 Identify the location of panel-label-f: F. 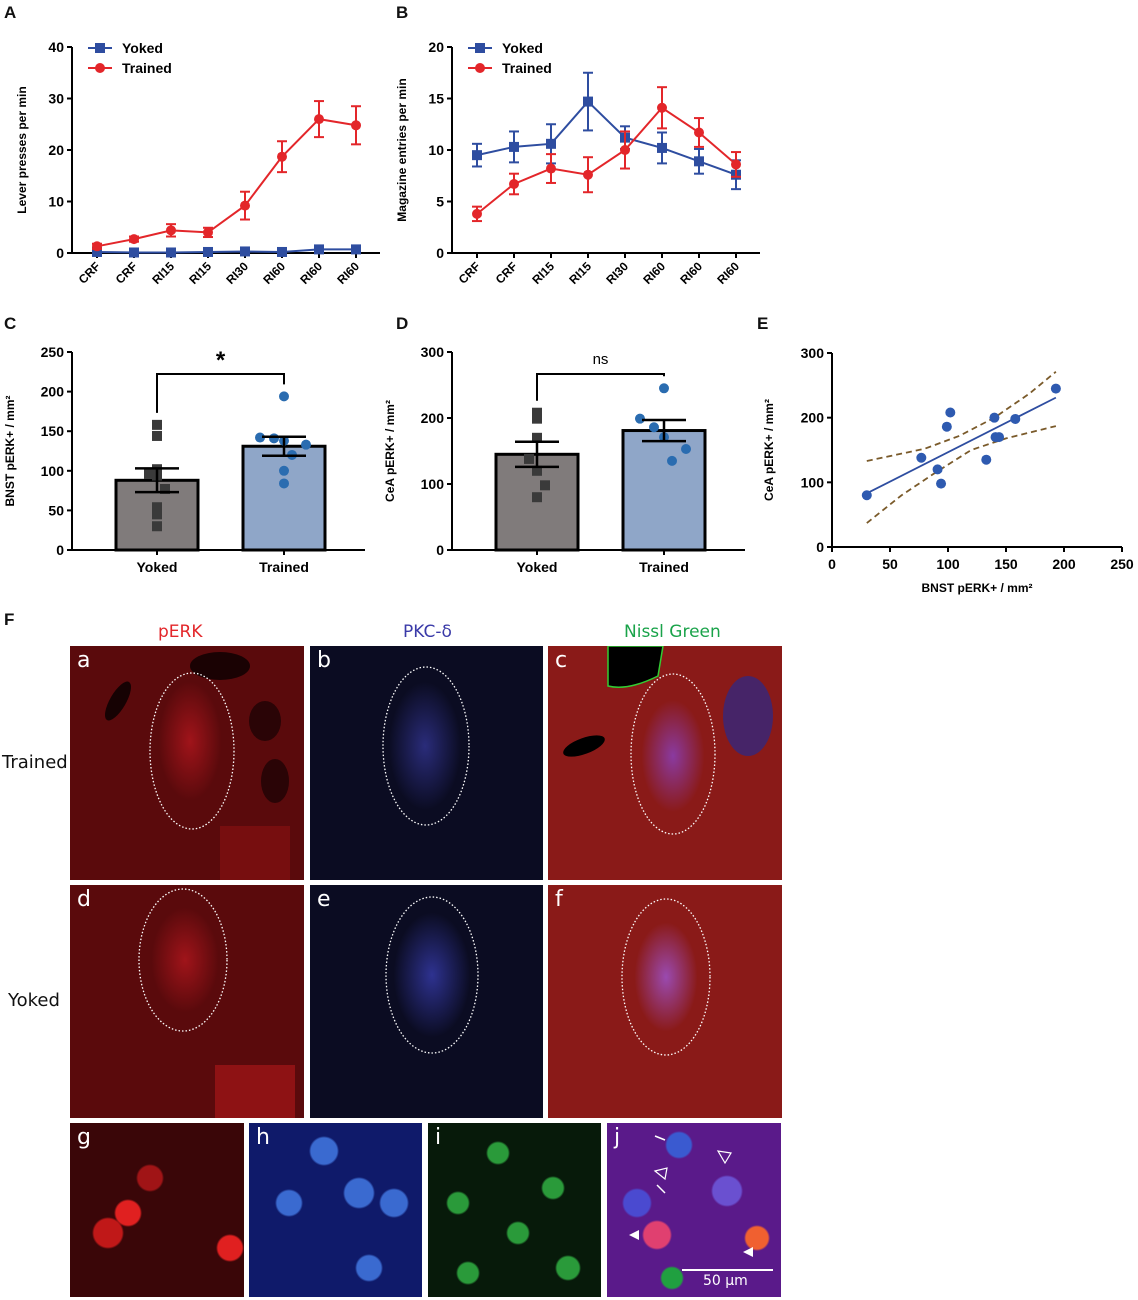
(9, 619).